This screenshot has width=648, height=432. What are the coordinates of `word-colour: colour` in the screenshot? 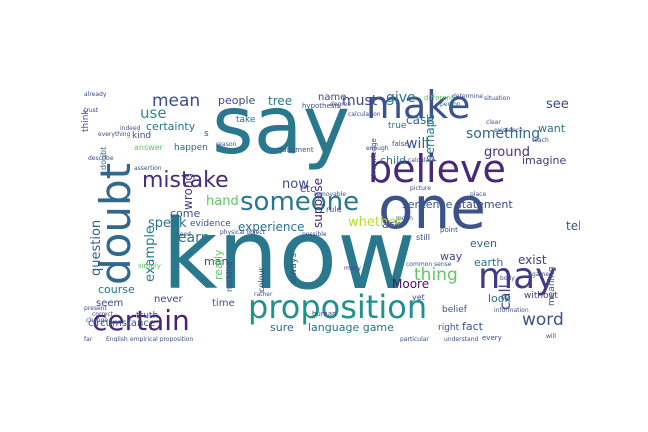 It's located at (261, 279).